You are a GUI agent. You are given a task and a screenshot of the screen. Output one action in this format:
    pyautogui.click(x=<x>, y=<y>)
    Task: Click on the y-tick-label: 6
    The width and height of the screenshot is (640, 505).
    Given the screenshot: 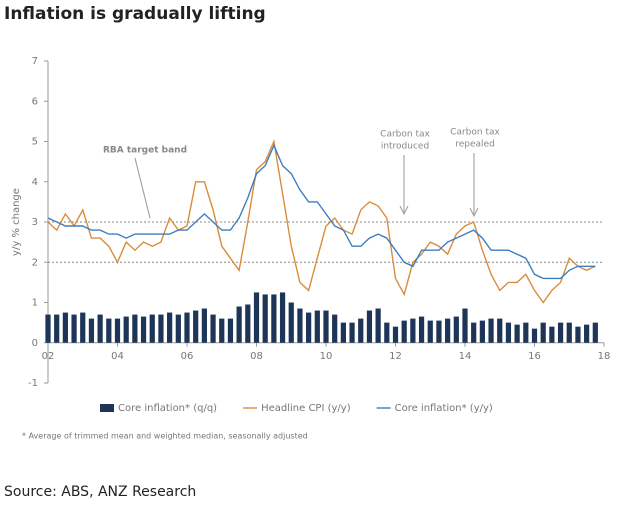 What is the action you would take?
    pyautogui.click(x=35, y=101)
    